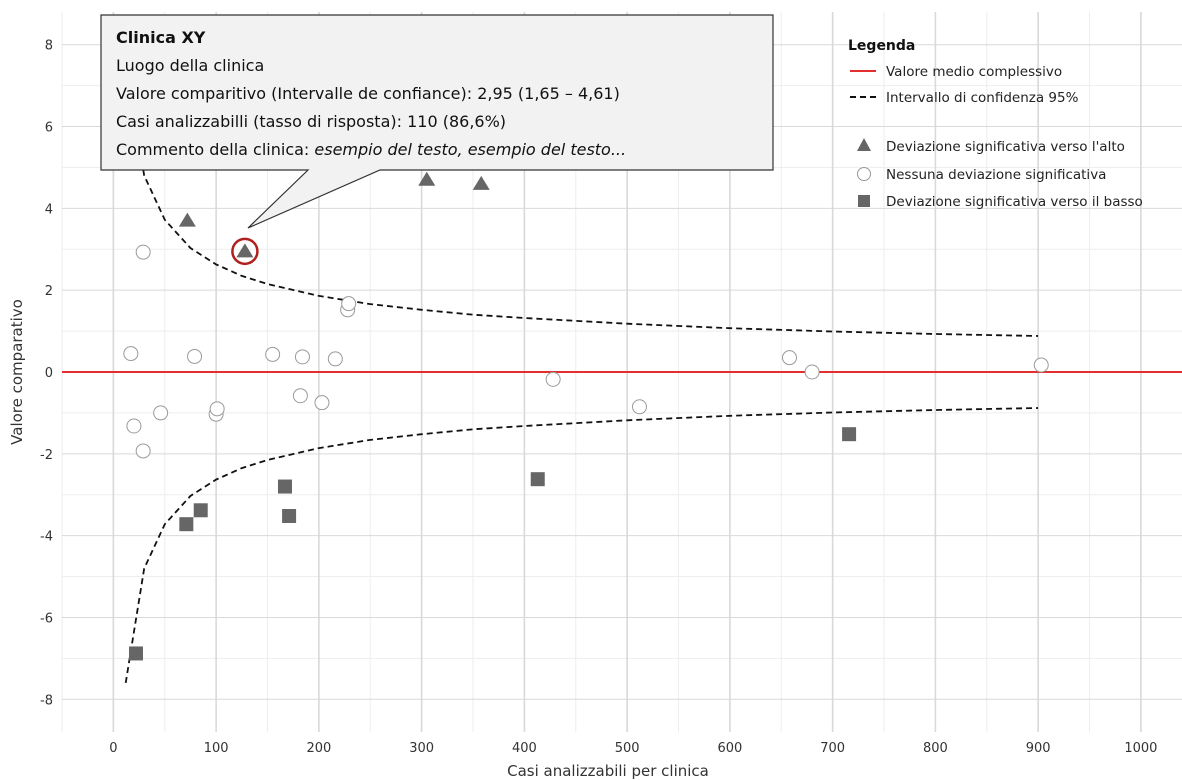  I want to click on x-axis-ticks: 0 100 200 300 400 500 600 700 800 900 1000, so click(633, 748).